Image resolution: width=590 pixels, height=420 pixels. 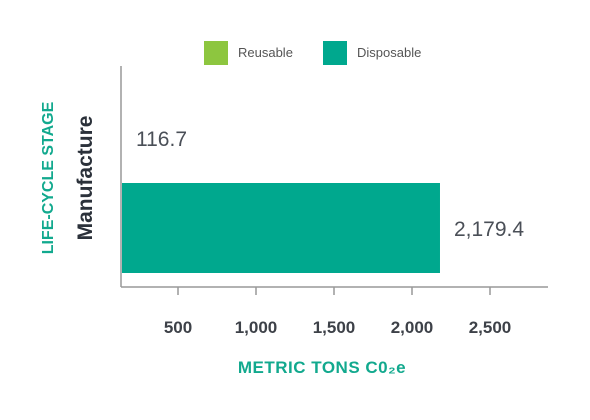 What do you see at coordinates (178, 327) in the screenshot?
I see `x-tick-label: 500` at bounding box center [178, 327].